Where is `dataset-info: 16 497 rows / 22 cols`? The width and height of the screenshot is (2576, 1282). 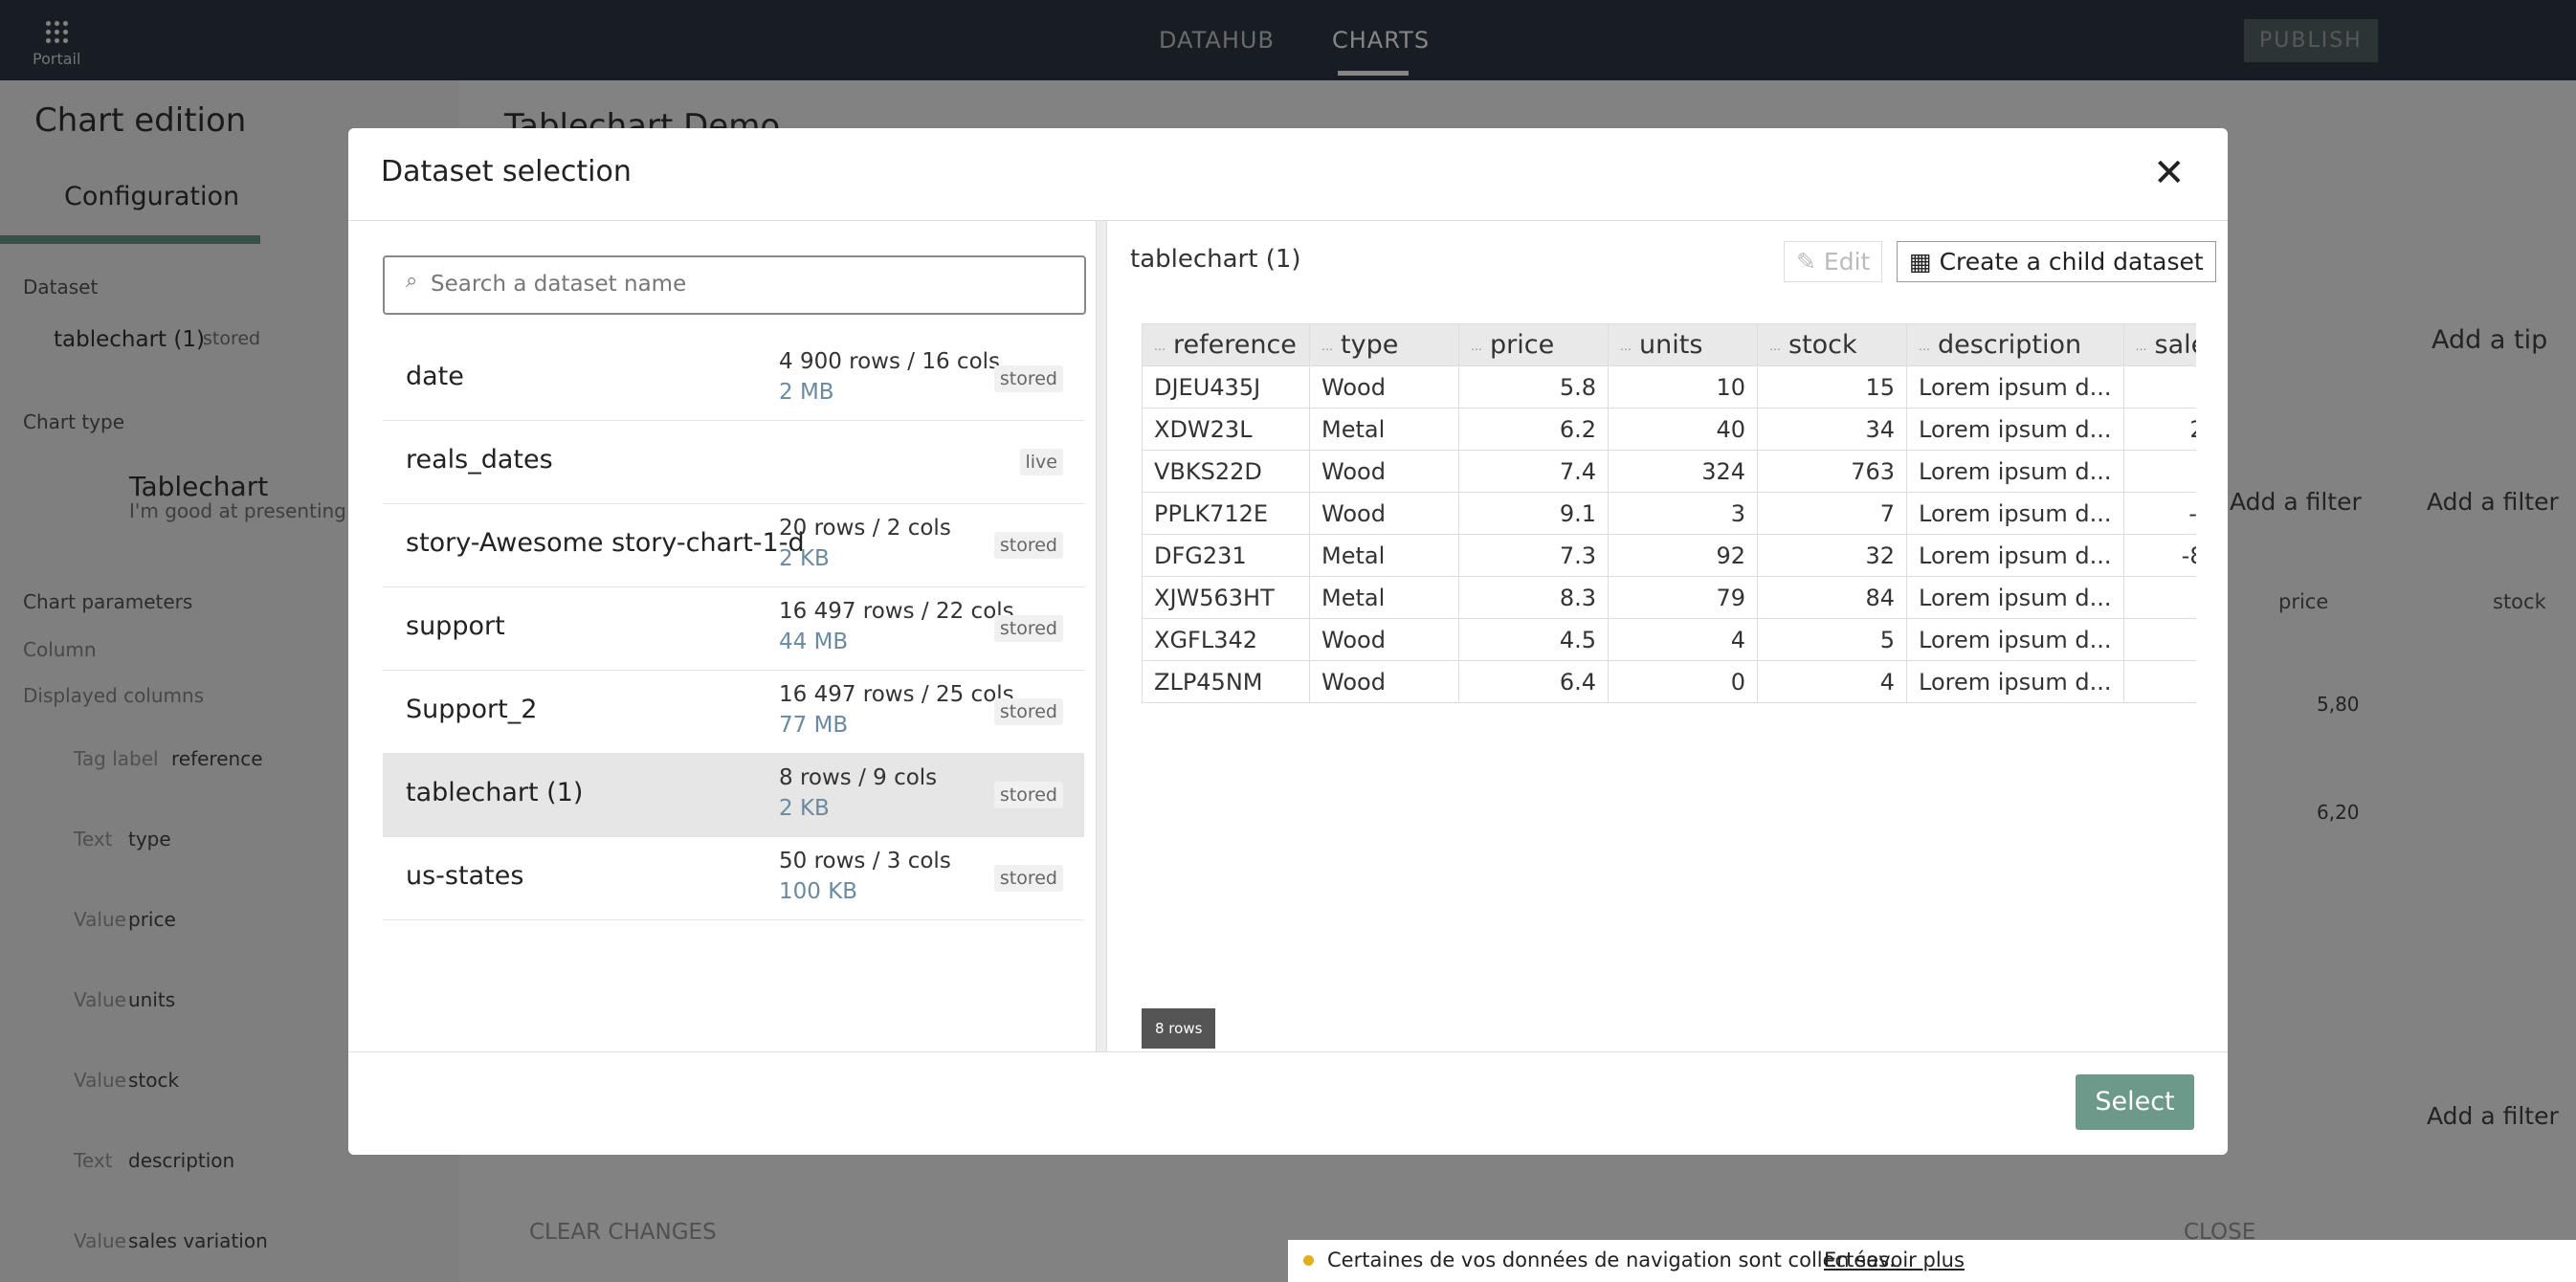 dataset-info: 16 497 rows / 22 cols is located at coordinates (896, 612).